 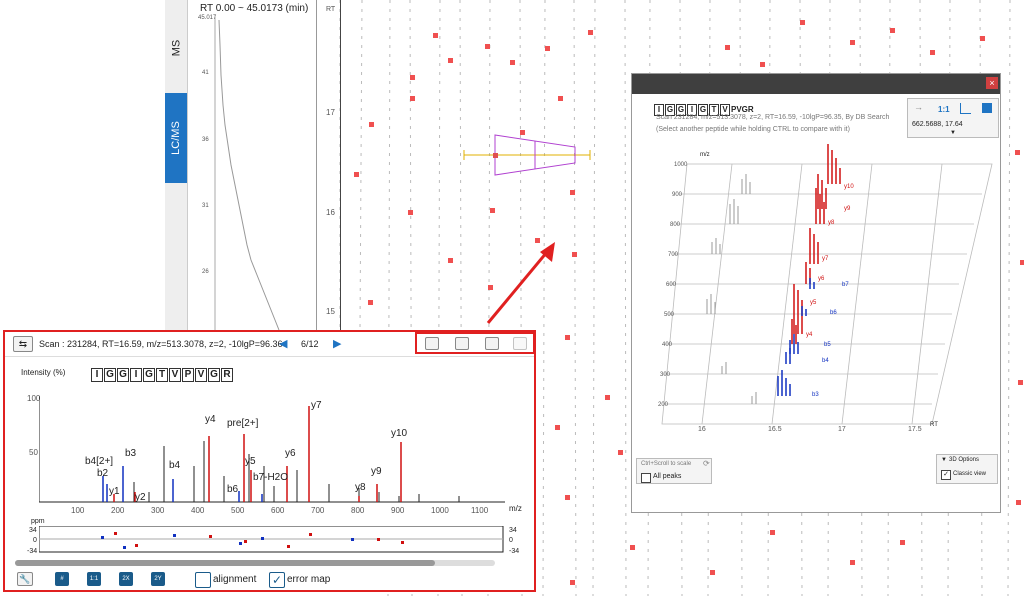 I want to click on mz-tick: 300, so click(x=665, y=375).